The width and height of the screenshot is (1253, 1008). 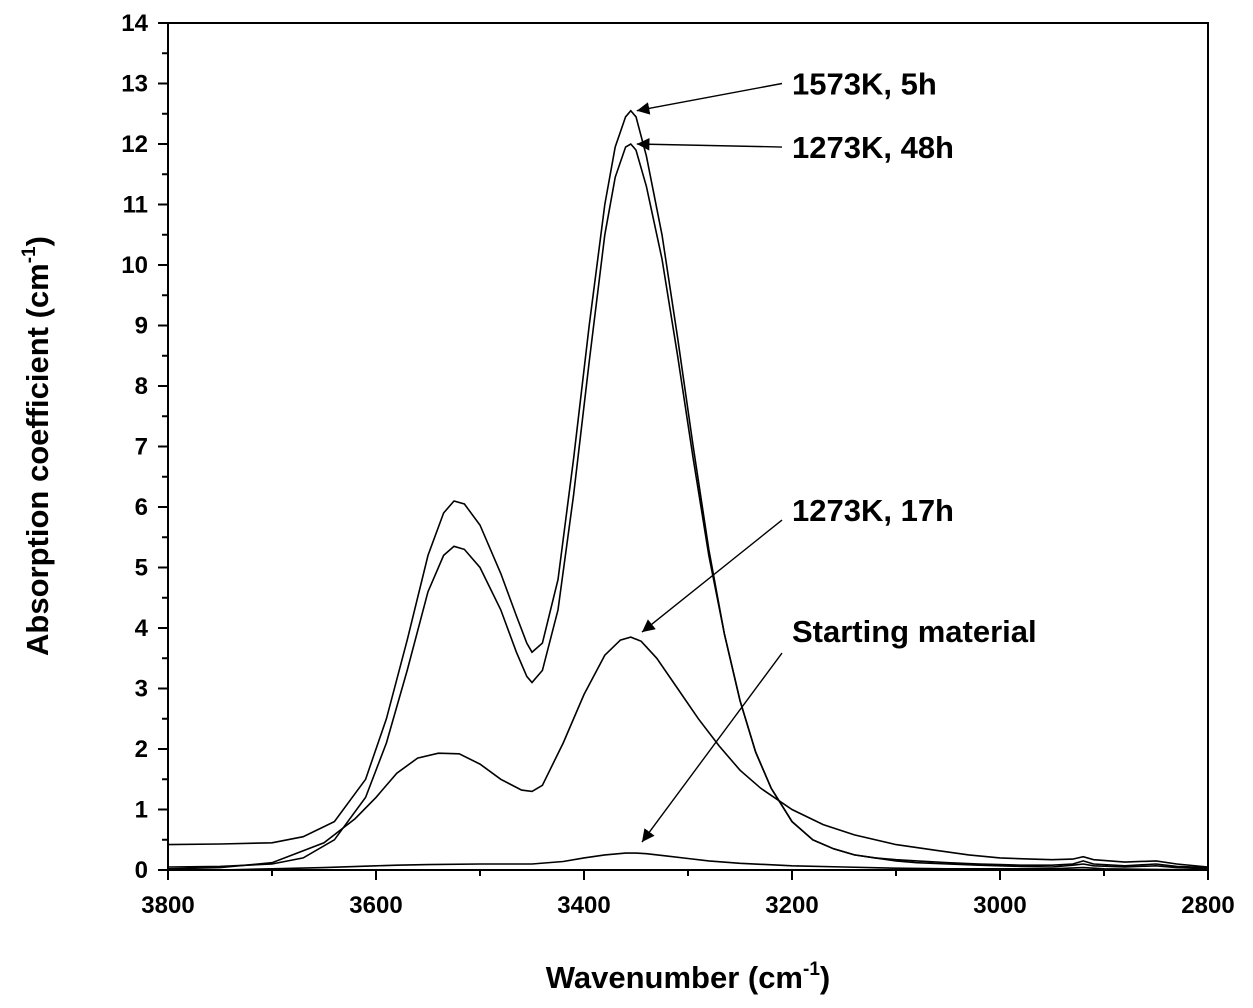 What do you see at coordinates (134, 84) in the screenshot?
I see `y-tick-label: 13` at bounding box center [134, 84].